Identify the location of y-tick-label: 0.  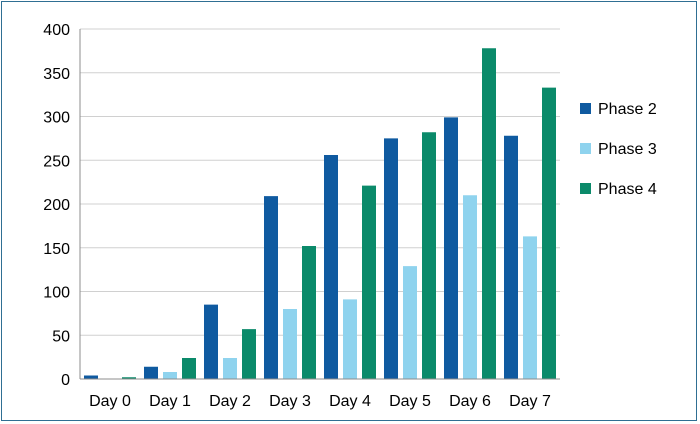
(65, 380).